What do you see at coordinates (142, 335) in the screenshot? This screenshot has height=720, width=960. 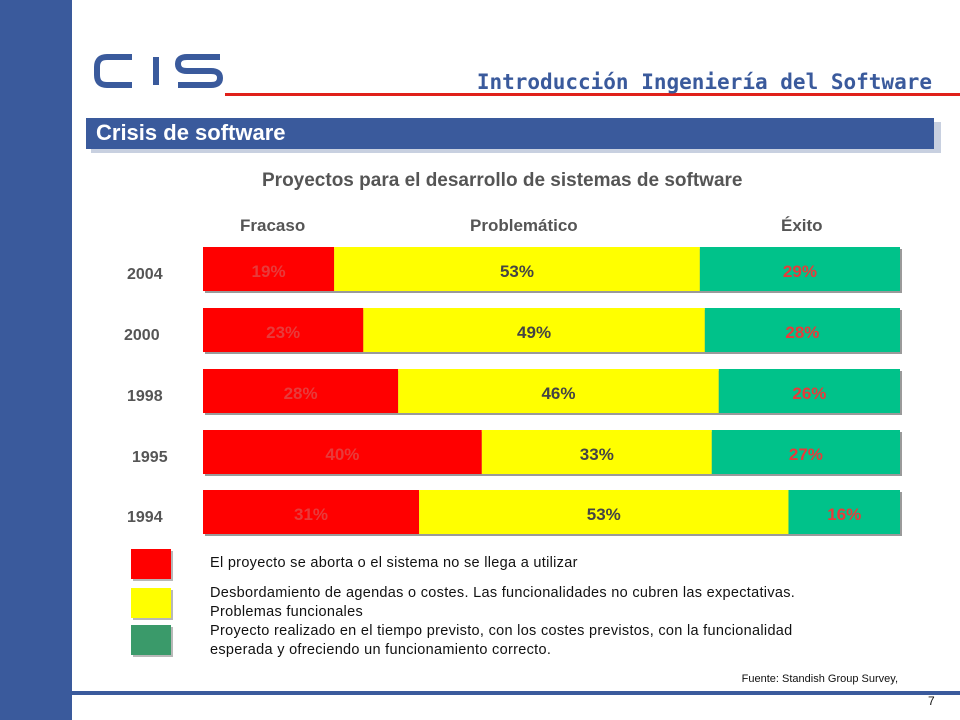 I see `year-label-2000: 2000` at bounding box center [142, 335].